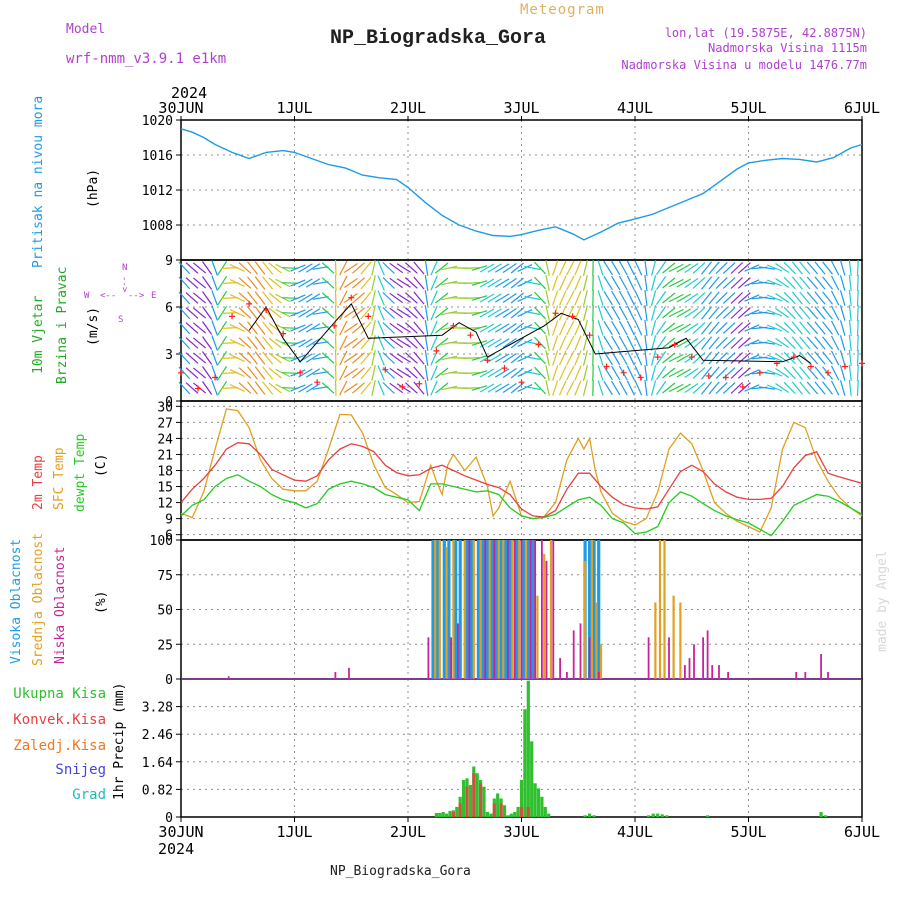 The height and width of the screenshot is (904, 900). I want to click on elevation-text: Nadmorska Visina 1115m, so click(787, 48).